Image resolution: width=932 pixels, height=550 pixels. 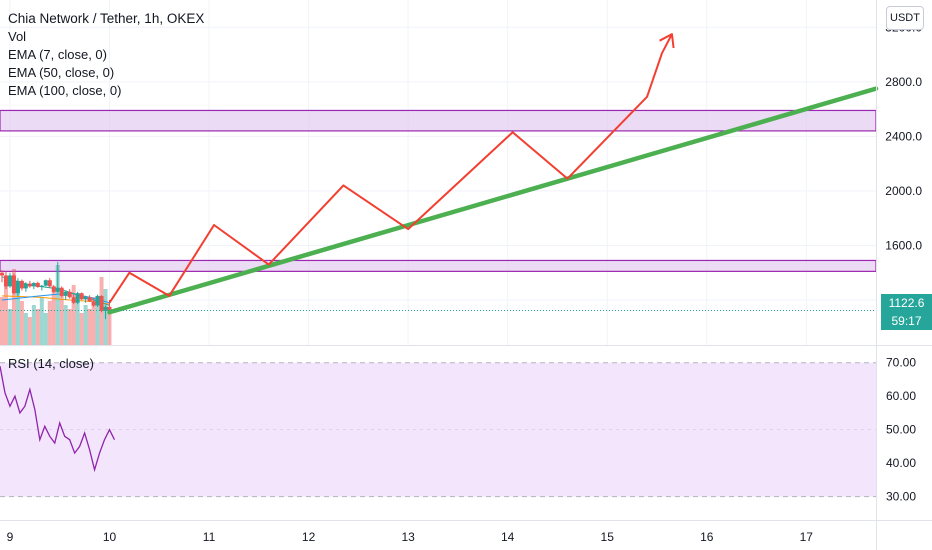 I want to click on indicator-ema-100: EMA (100, close, 0), so click(x=65, y=90).